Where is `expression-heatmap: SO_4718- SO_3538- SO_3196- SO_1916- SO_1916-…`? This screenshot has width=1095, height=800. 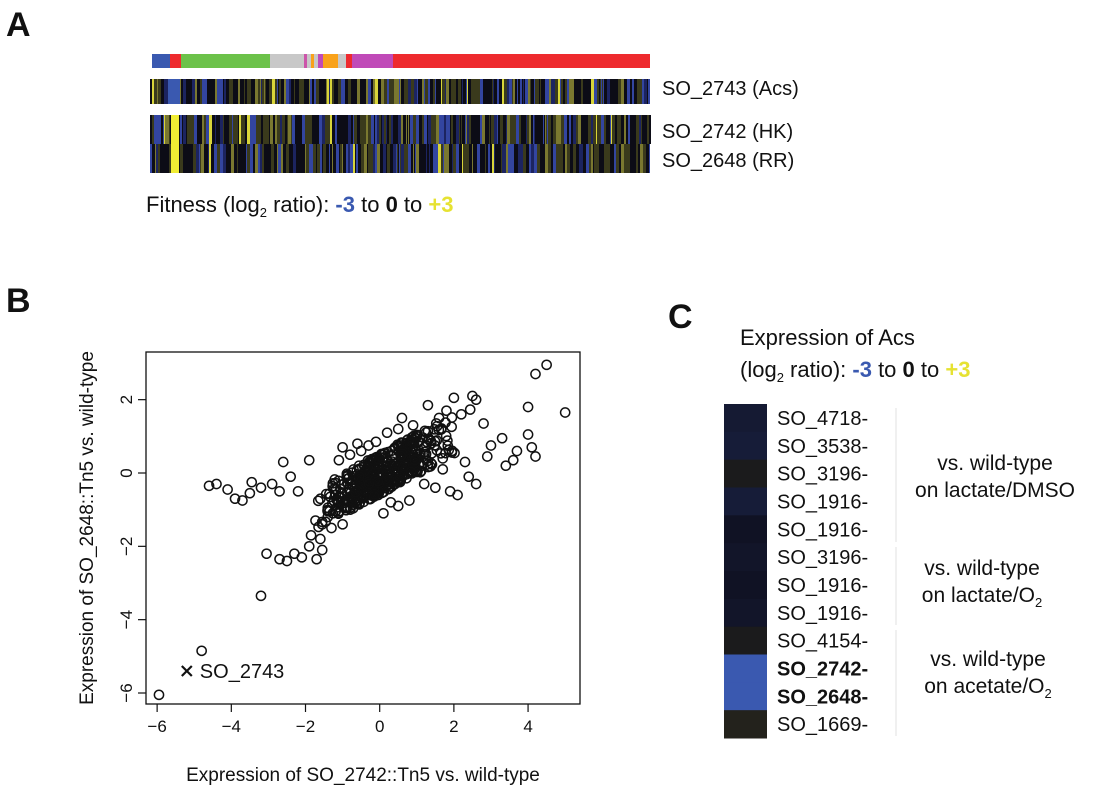 expression-heatmap: SO_4718- SO_3538- SO_3196- SO_1916- SO_1916-… is located at coordinates (796, 571).